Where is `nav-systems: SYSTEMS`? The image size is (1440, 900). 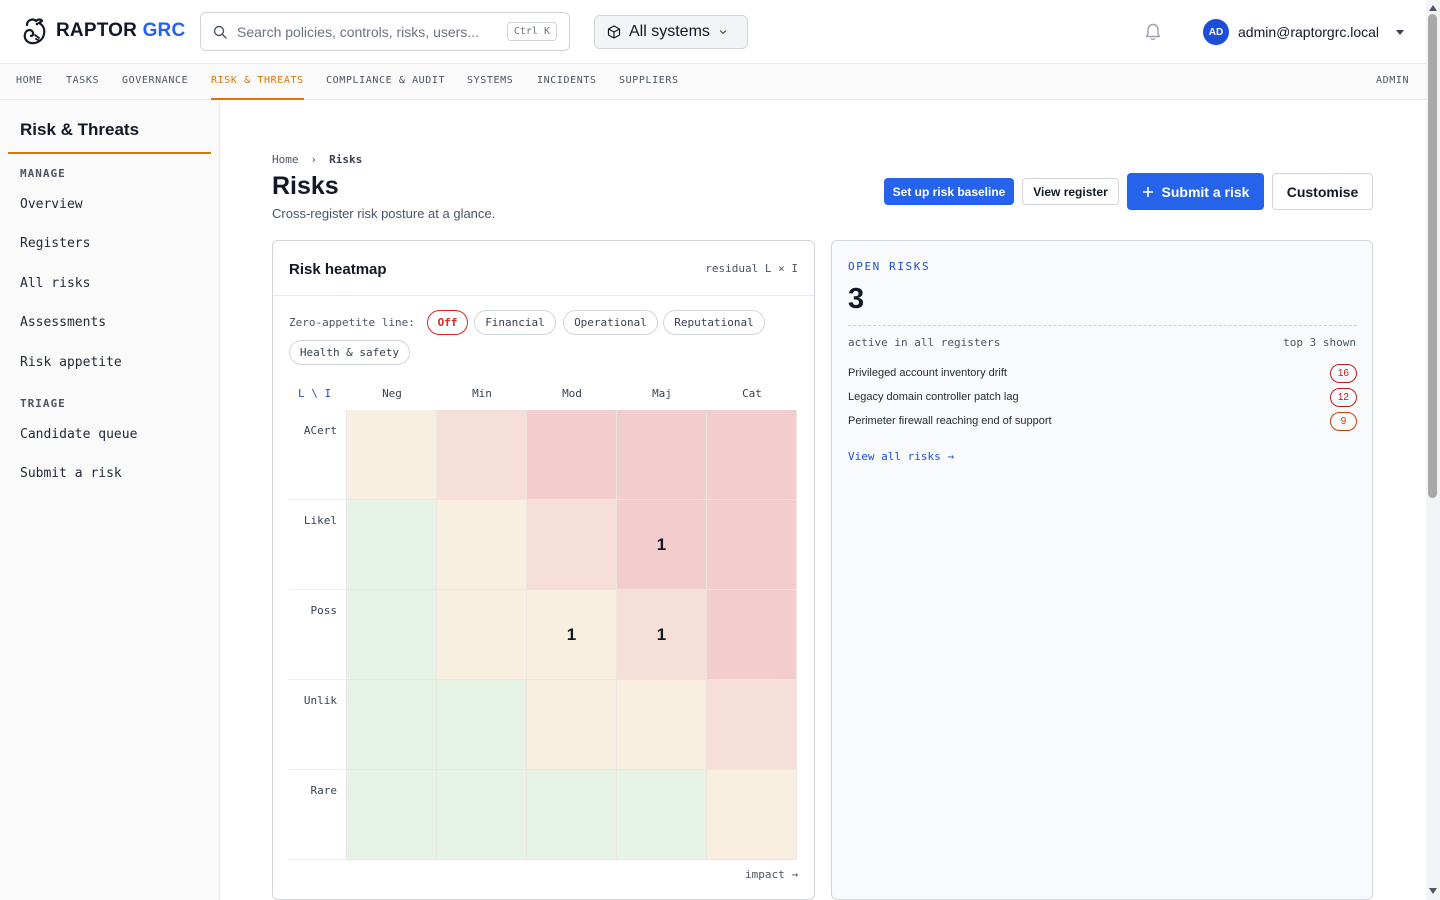 nav-systems: SYSTEMS is located at coordinates (490, 80).